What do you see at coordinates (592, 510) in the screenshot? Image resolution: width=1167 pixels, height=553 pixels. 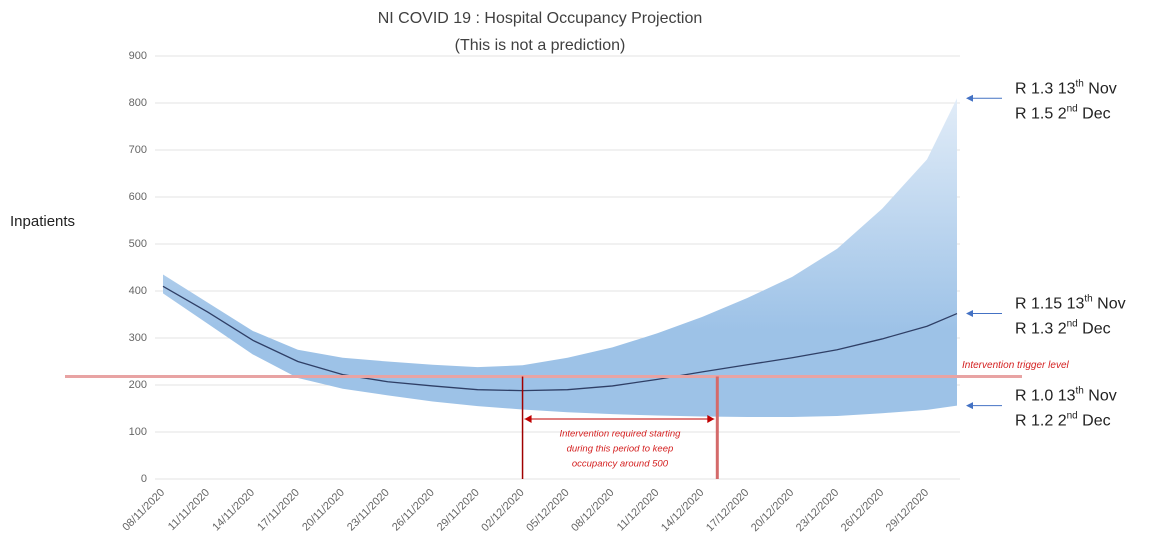 I see `x-tick-label: 08/12/2020` at bounding box center [592, 510].